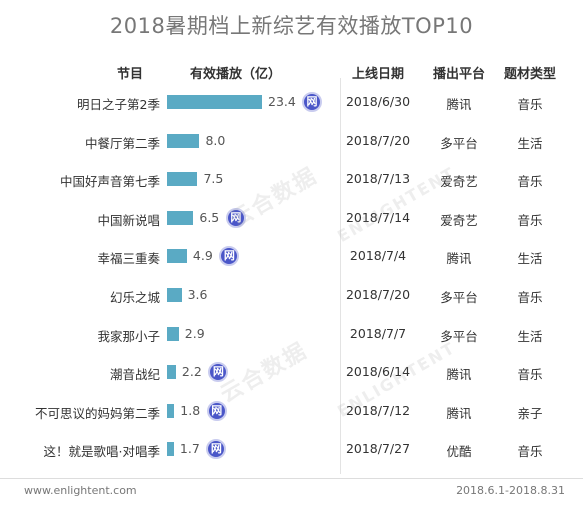 Image resolution: width=583 pixels, height=507 pixels. I want to click on release-date: 2018/7/7, so click(378, 333).